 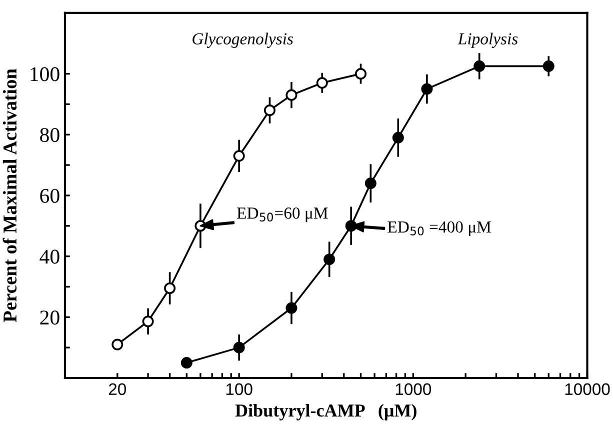 I want to click on y-tick-label: 60, so click(x=50, y=195).